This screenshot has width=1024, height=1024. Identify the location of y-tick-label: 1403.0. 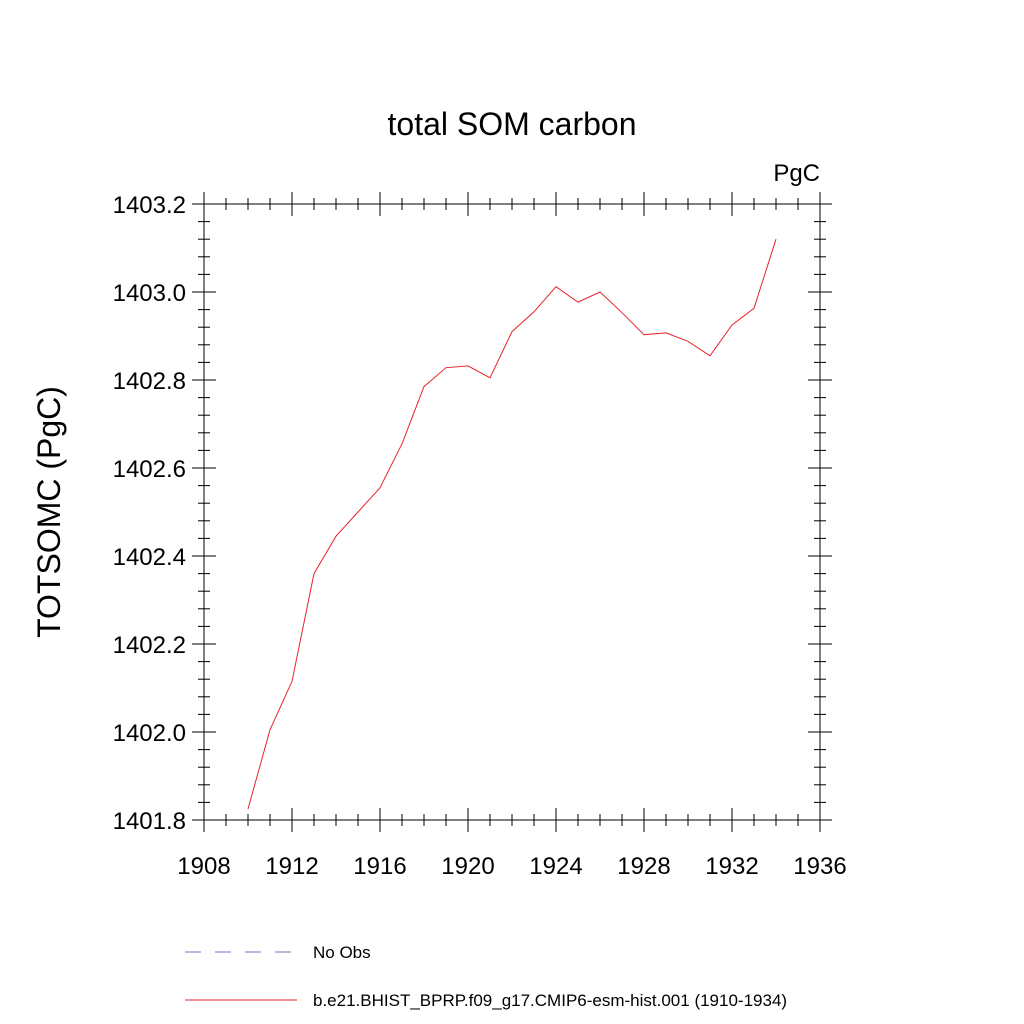
(149, 293).